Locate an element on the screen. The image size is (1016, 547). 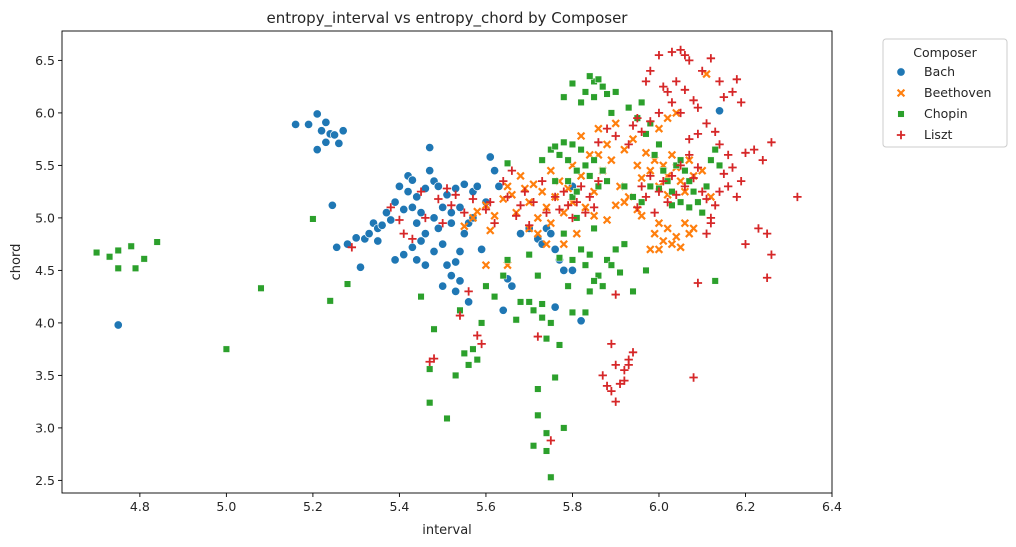
legend-label-beethoven: Beethoven is located at coordinates (957, 92).